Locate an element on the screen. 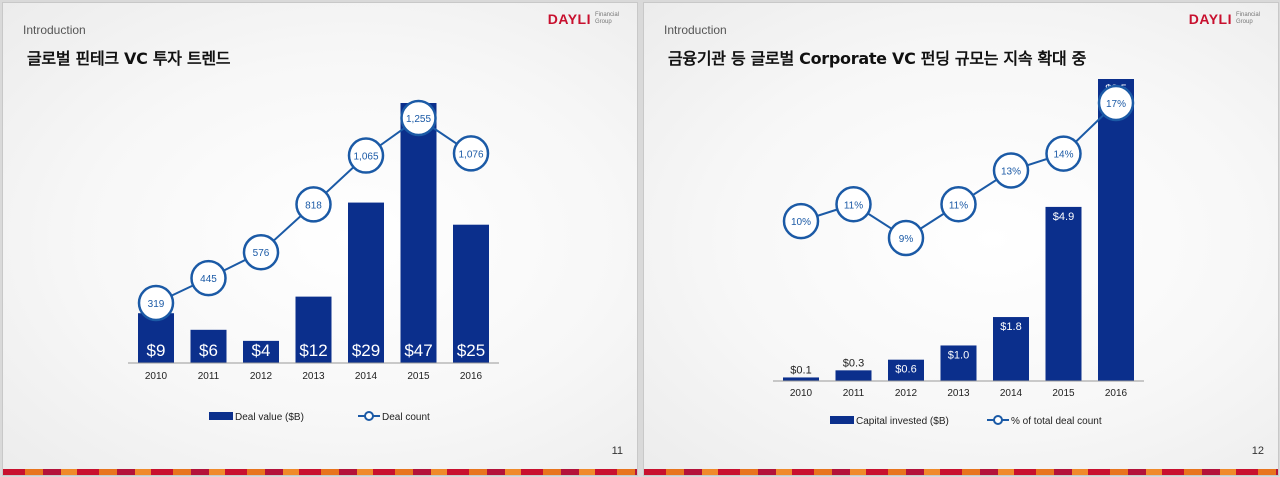  bar-value-label: $0.3 is located at coordinates (853, 363).